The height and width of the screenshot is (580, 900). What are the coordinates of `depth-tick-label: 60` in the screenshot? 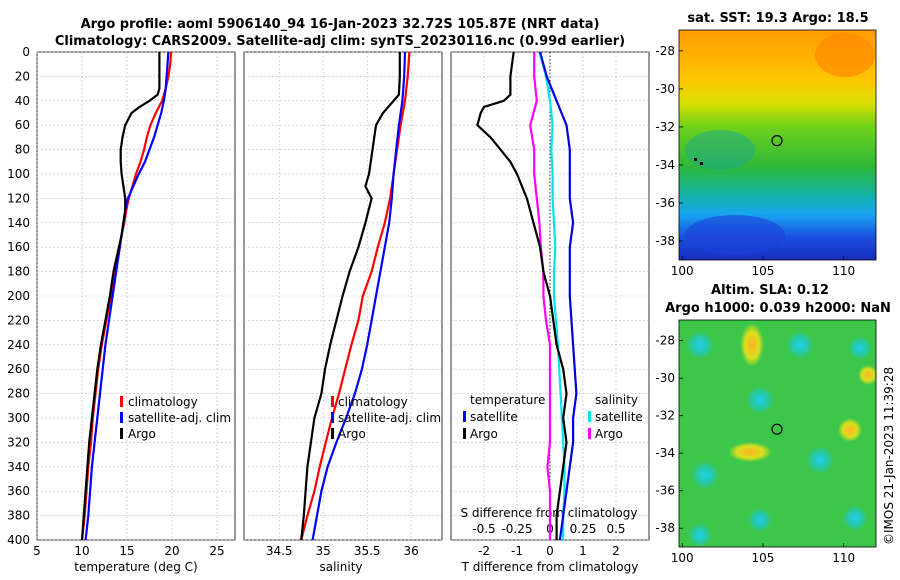 It's located at (22, 125).